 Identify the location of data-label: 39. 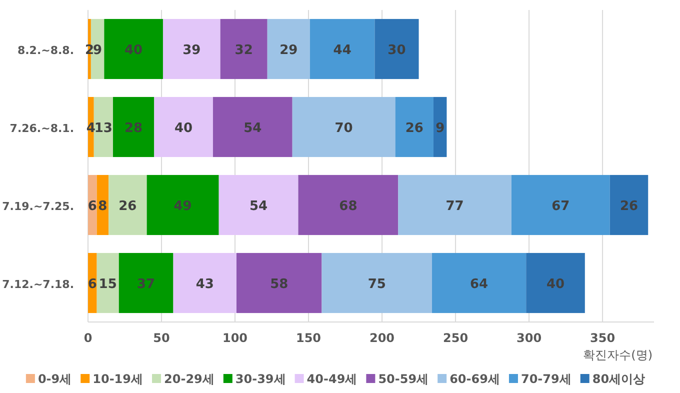
(191, 50).